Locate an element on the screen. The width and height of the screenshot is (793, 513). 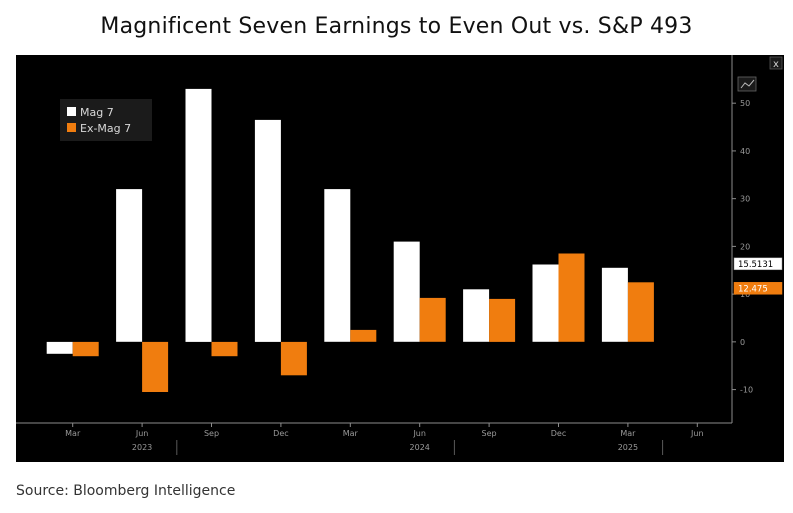
chart-controls: x is located at coordinates (760, 74).